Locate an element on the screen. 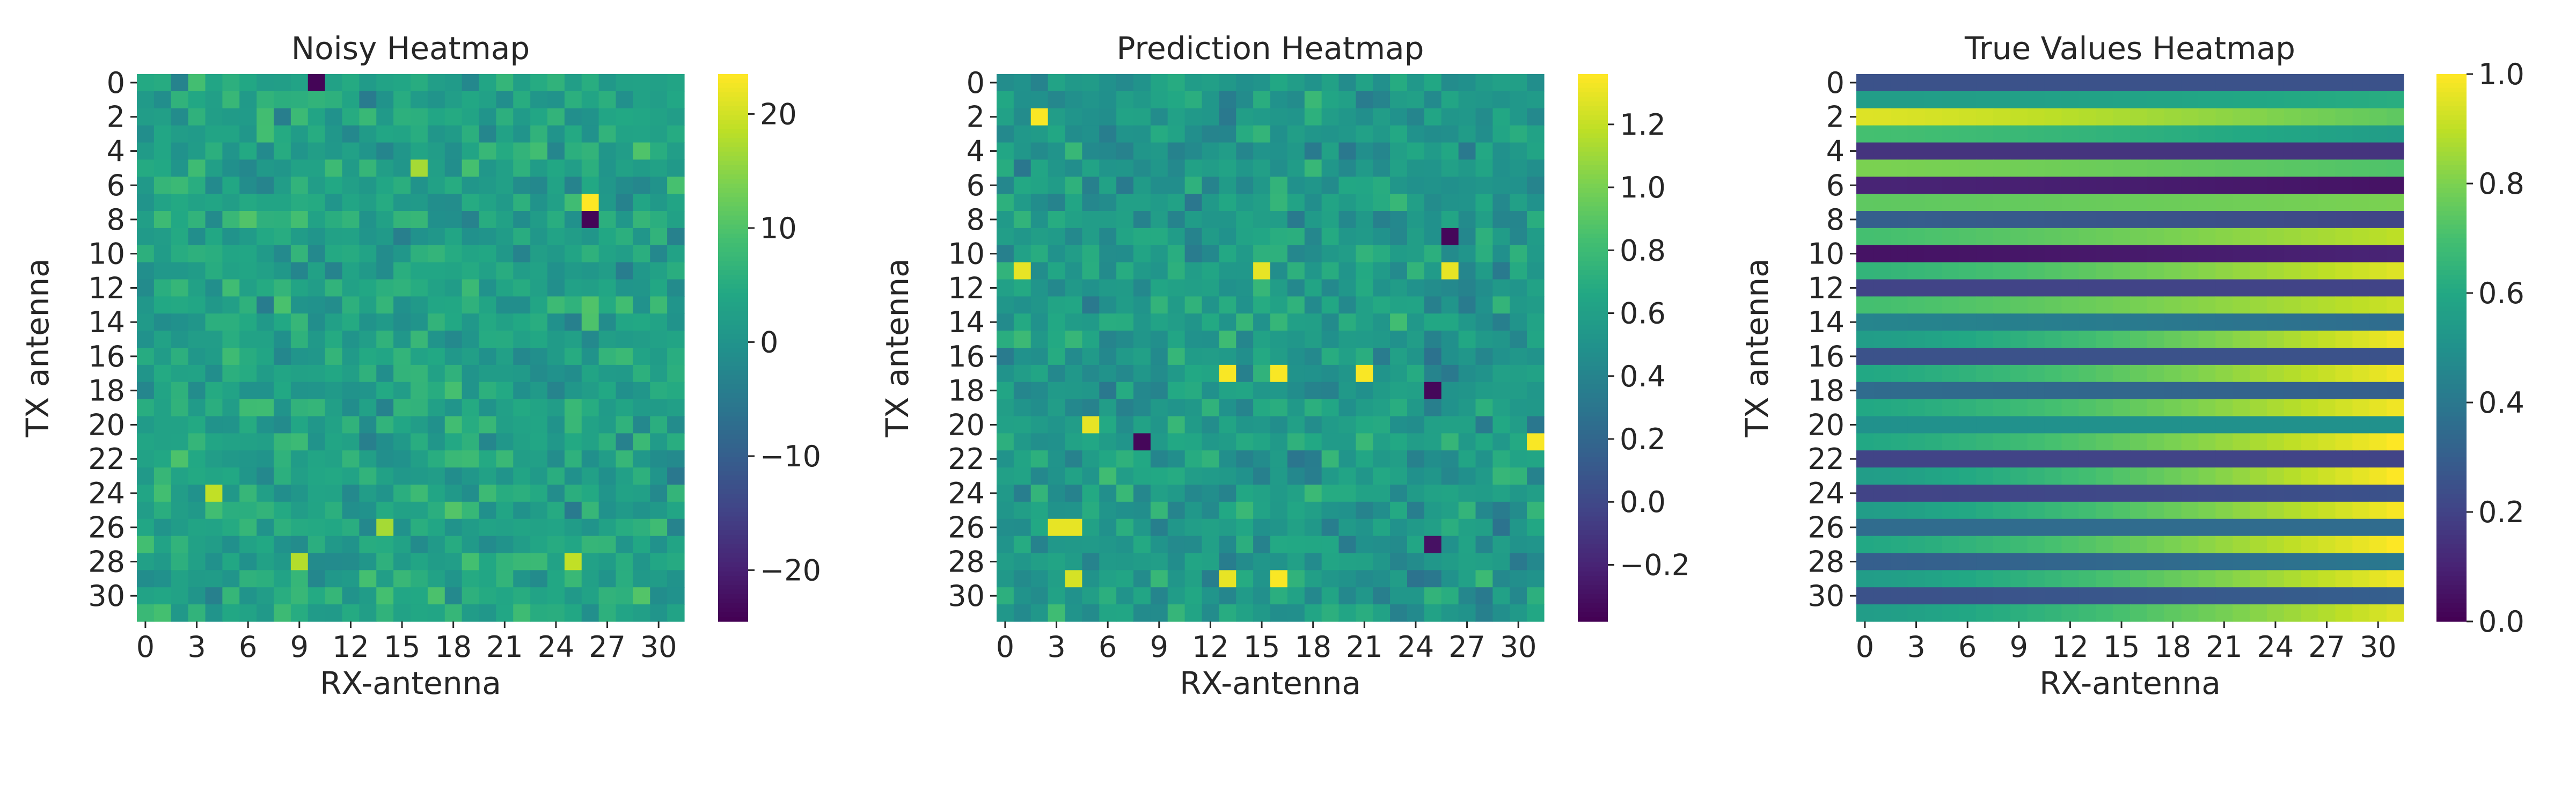 The width and height of the screenshot is (2576, 805). chart-title: Prediction Heatmap is located at coordinates (1270, 48).